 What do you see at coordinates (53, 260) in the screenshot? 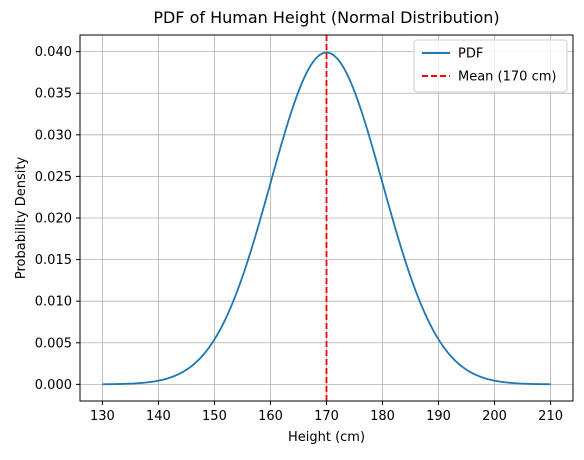
I see `y-tick-label: 0.015` at bounding box center [53, 260].